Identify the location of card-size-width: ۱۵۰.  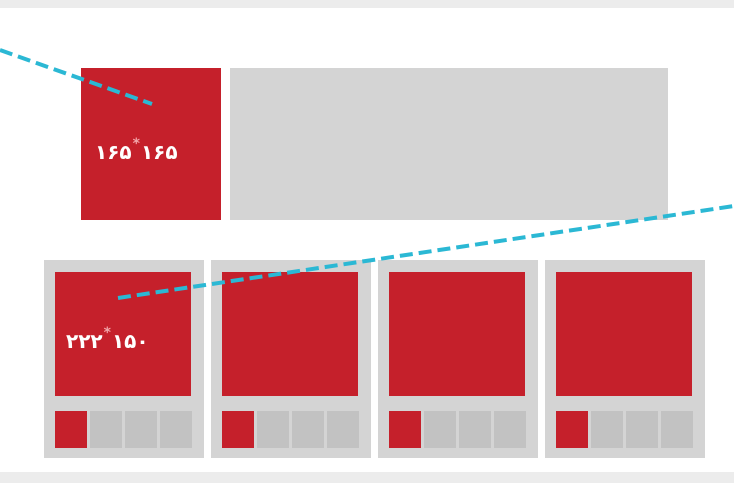
(130, 341).